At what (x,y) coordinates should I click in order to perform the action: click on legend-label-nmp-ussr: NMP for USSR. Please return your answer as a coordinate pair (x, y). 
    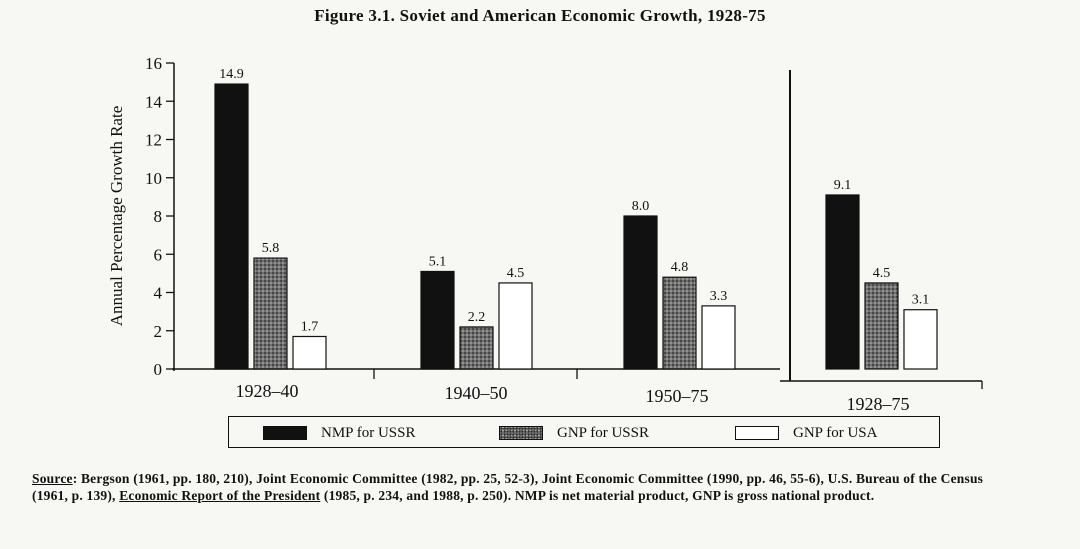
    Looking at the image, I should click on (368, 432).